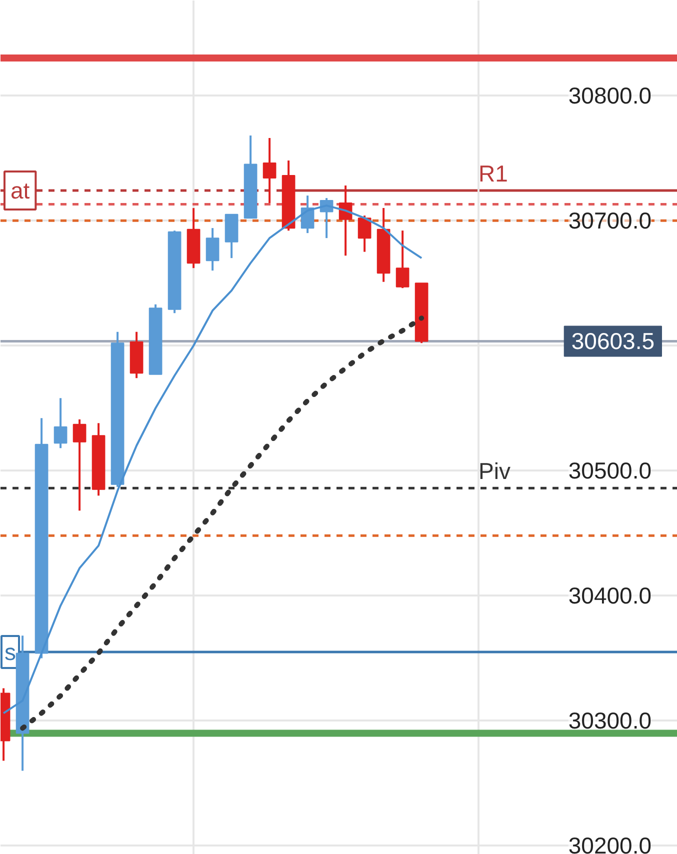 This screenshot has height=854, width=677. I want to click on y-tick-label: 30700.0, so click(610, 221).